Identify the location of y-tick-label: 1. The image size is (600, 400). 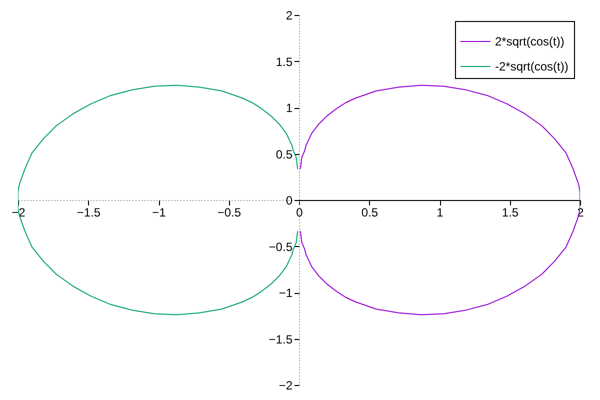
(289, 108).